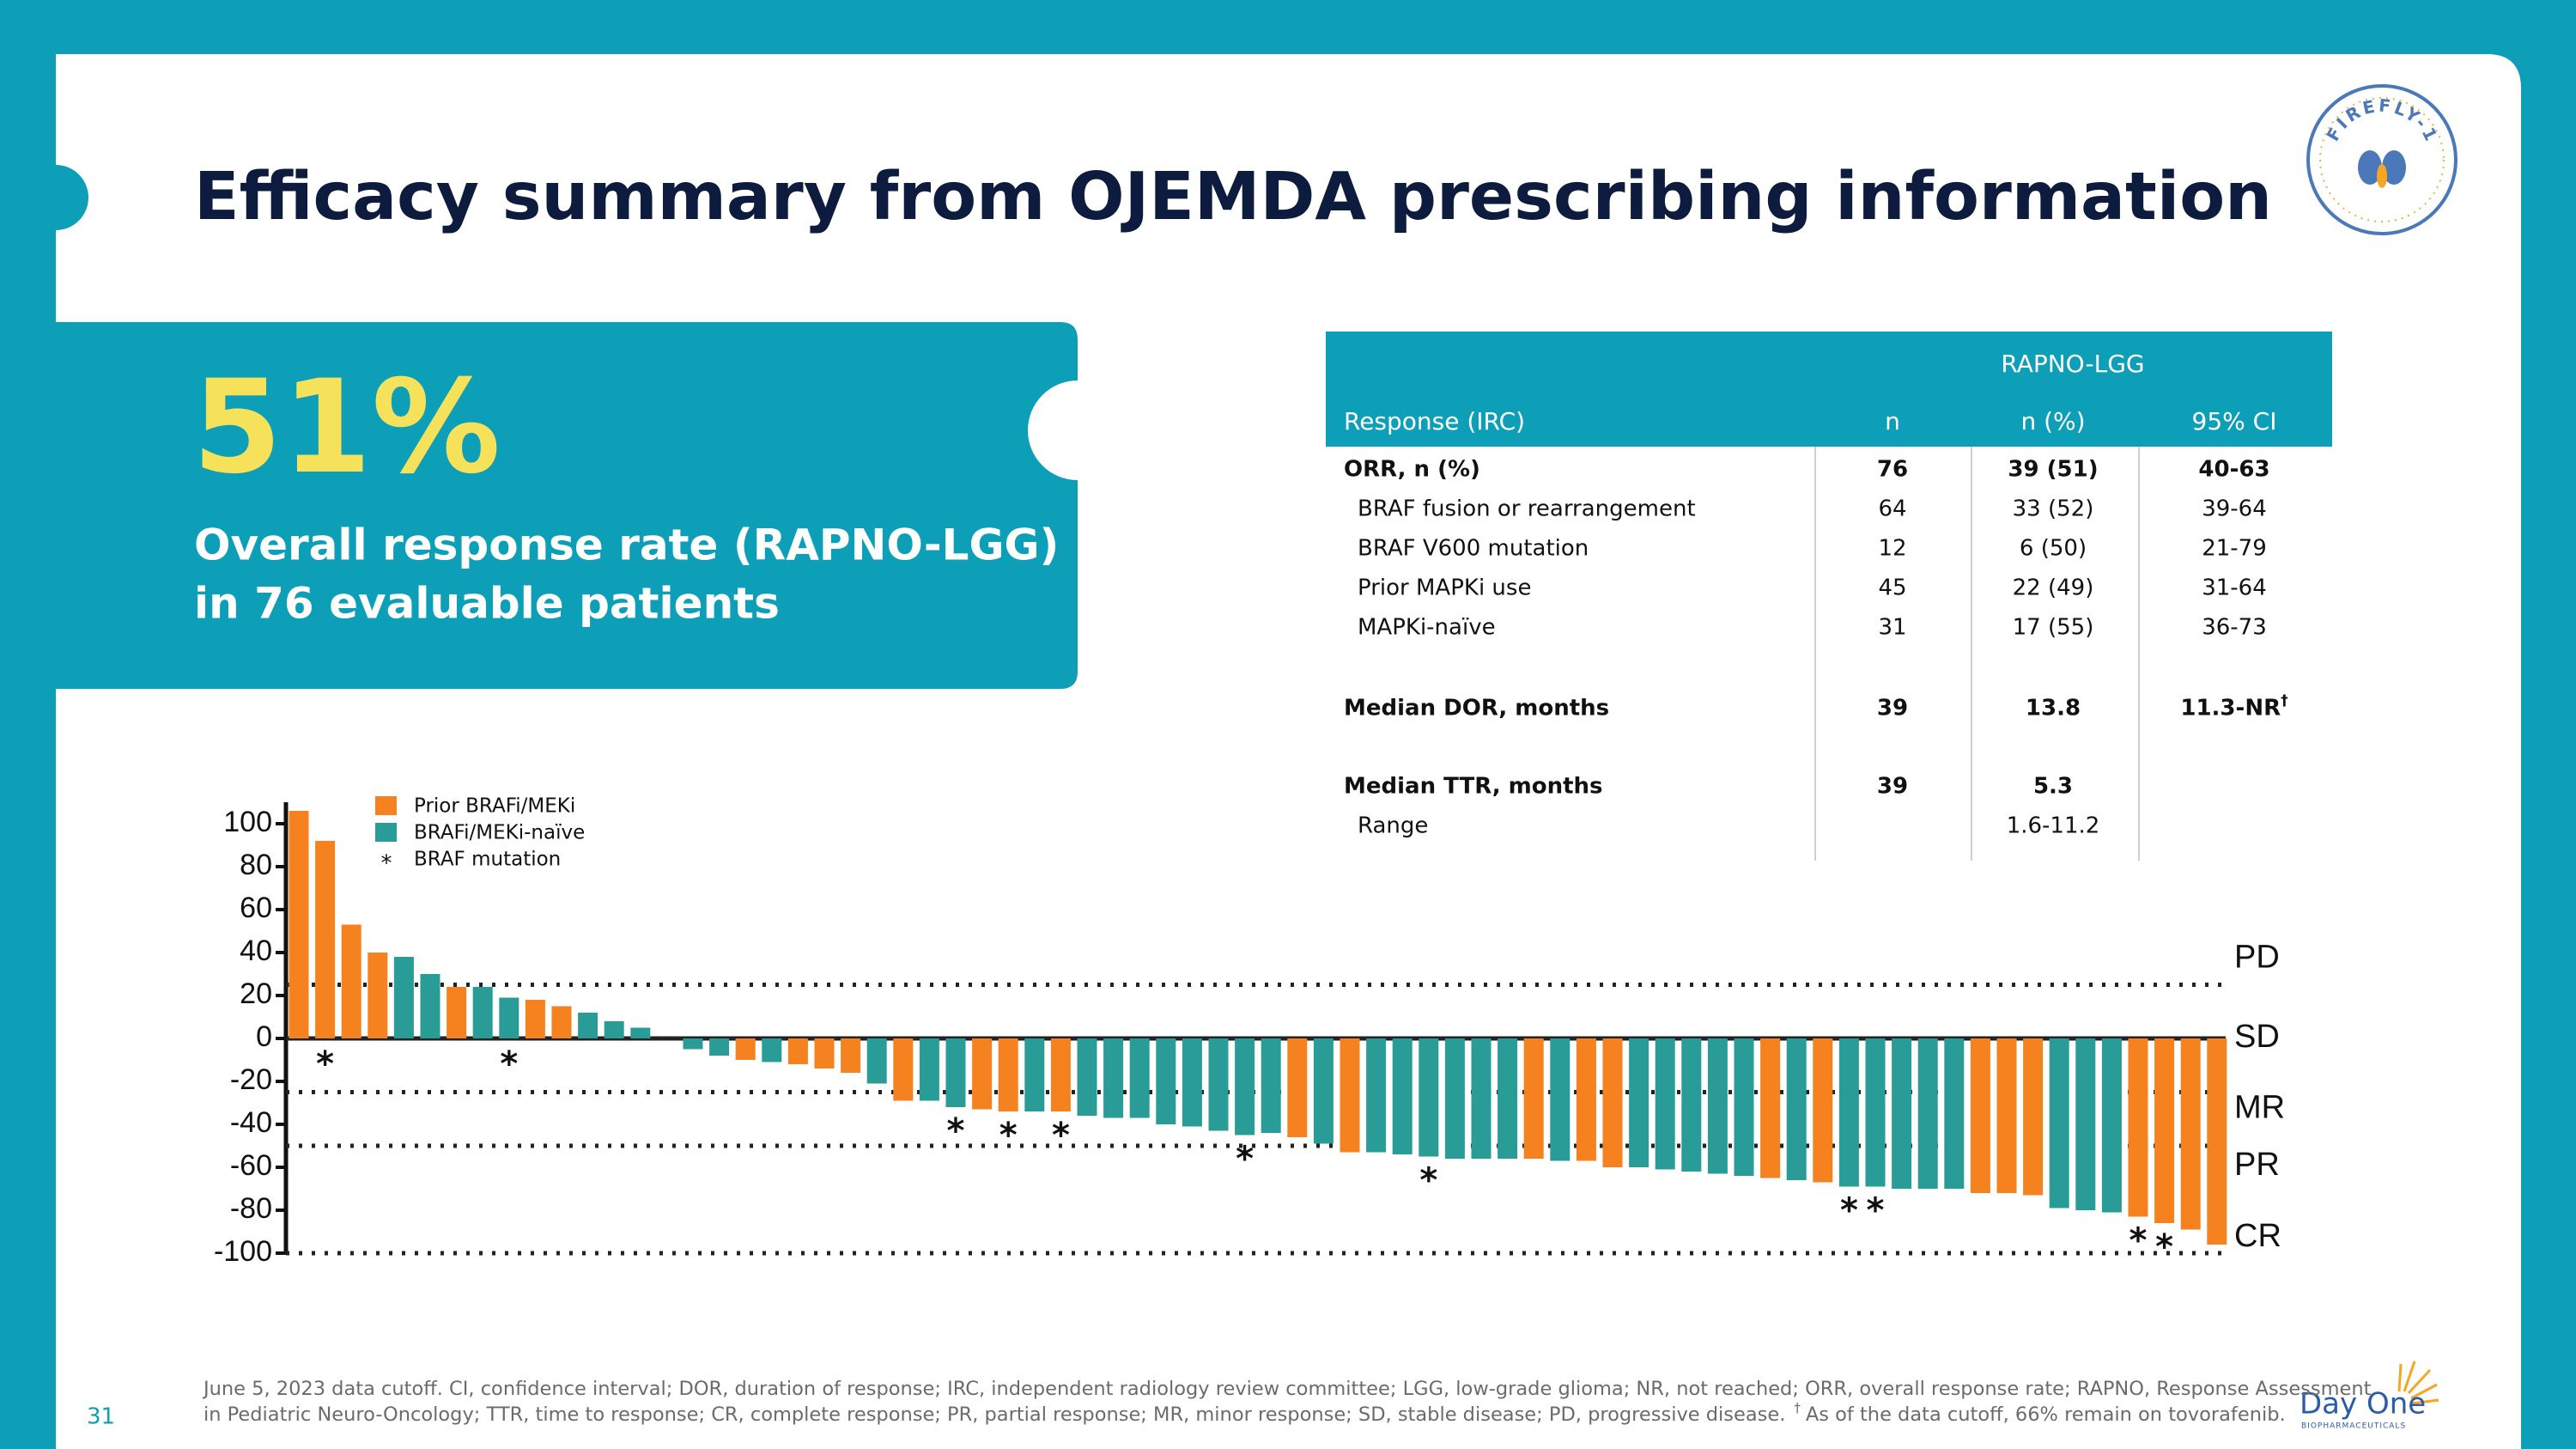 The width and height of the screenshot is (2576, 1449). Describe the element at coordinates (1473, 549) in the screenshot. I see `table-cell: BRAF V600 mutation` at that location.